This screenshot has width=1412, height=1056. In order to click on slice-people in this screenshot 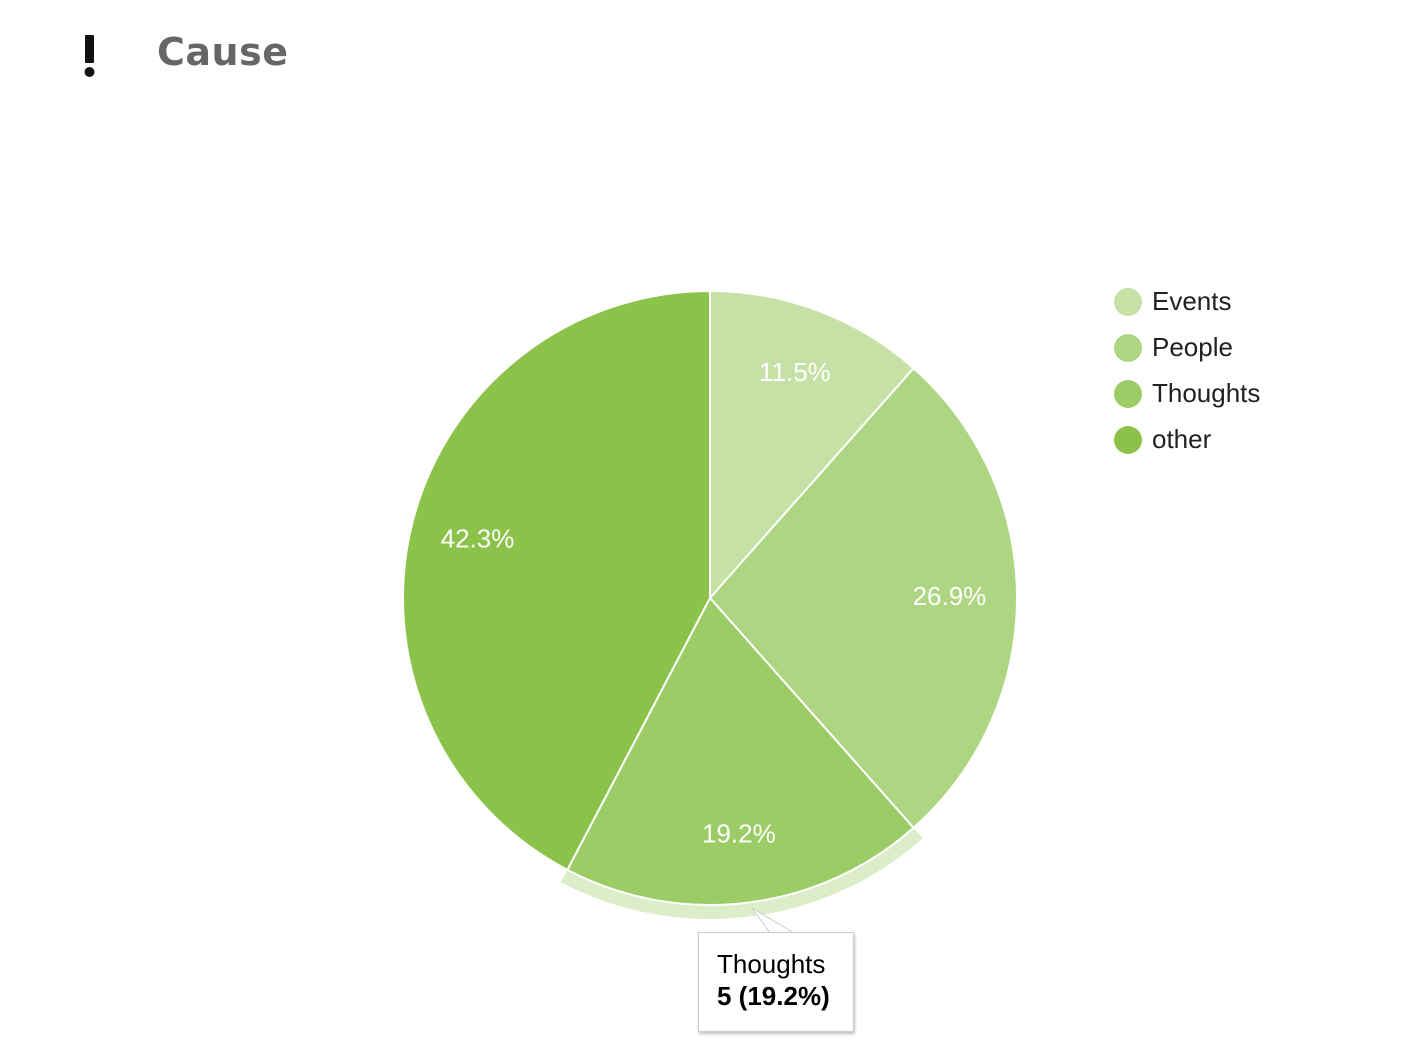, I will do `click(863, 598)`.